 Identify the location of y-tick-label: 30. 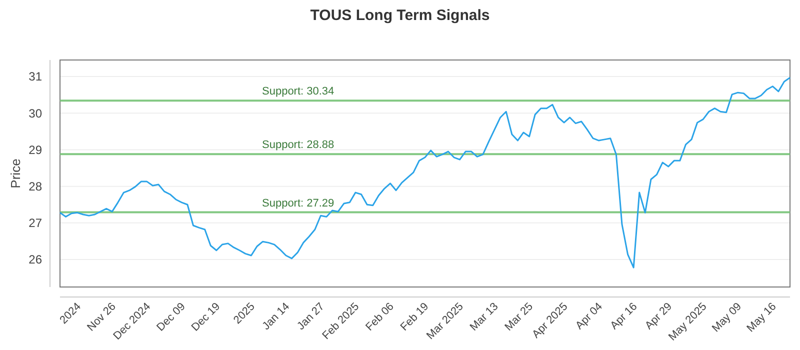
(35, 113).